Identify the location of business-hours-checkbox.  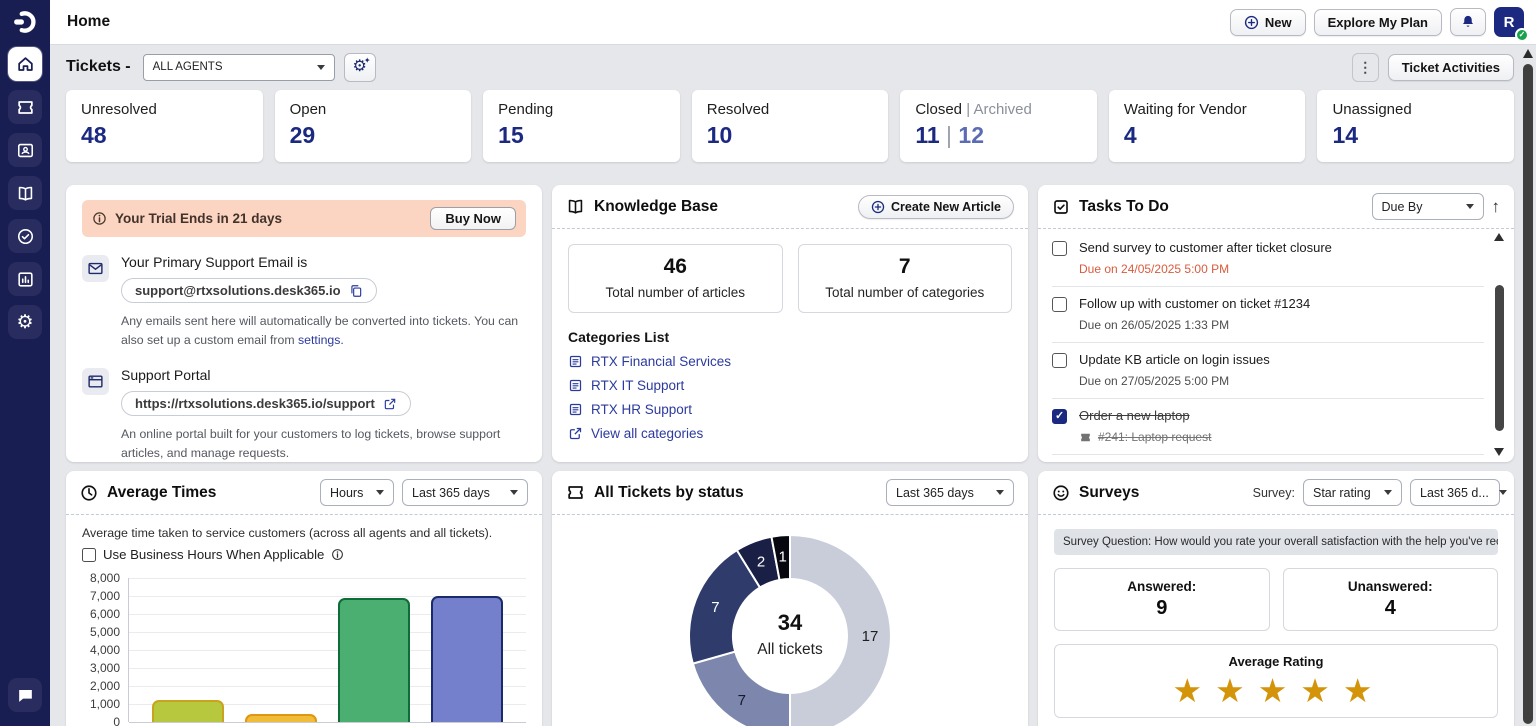
(89, 554).